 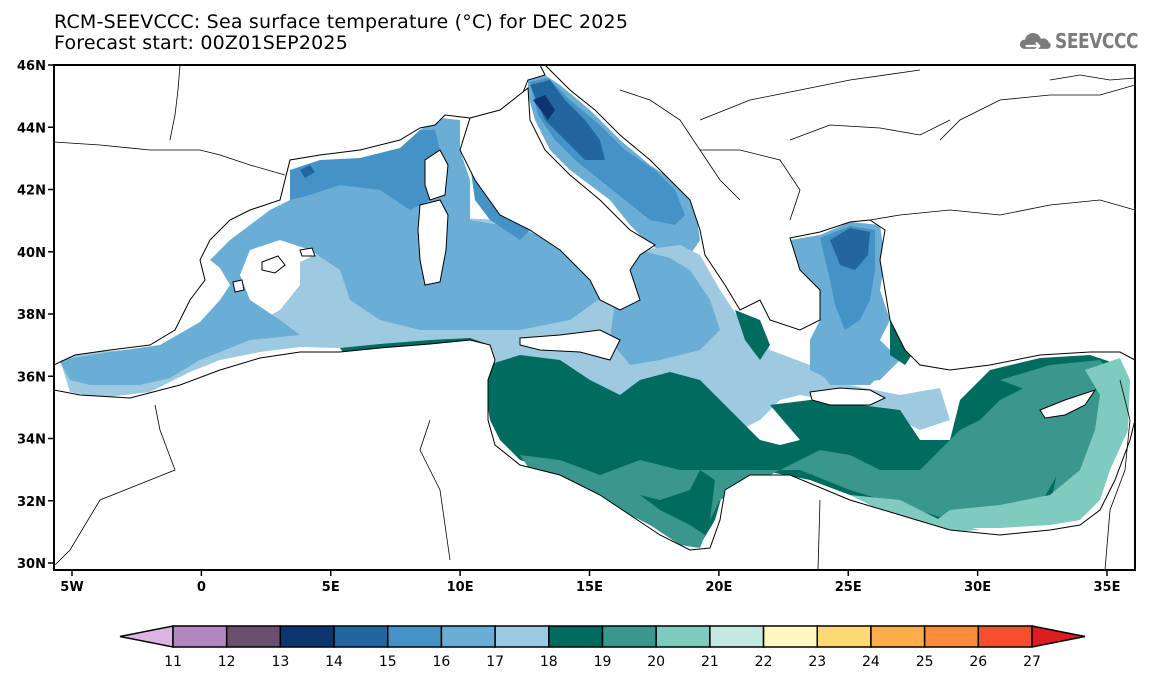 What do you see at coordinates (238, 286) in the screenshot?
I see `land-ibiza` at bounding box center [238, 286].